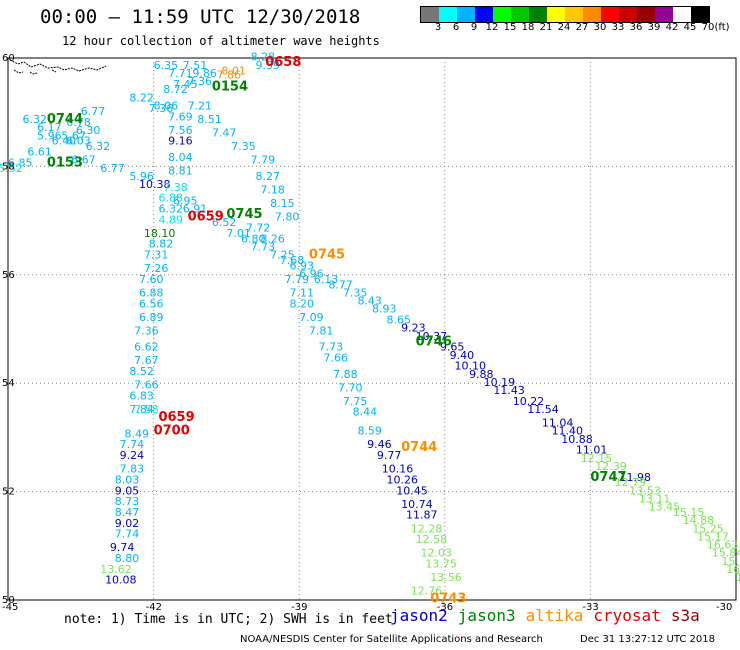 This screenshot has height=650, width=740. What do you see at coordinates (355, 292) in the screenshot?
I see `wave-height-label: 7.35` at bounding box center [355, 292].